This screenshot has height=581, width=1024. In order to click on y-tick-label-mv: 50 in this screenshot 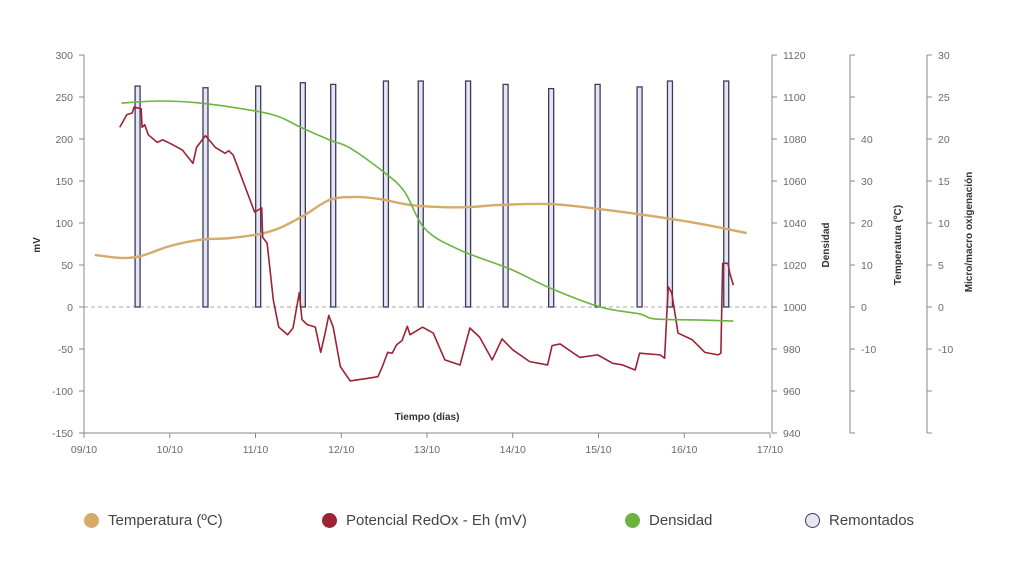, I will do `click(67, 266)`.